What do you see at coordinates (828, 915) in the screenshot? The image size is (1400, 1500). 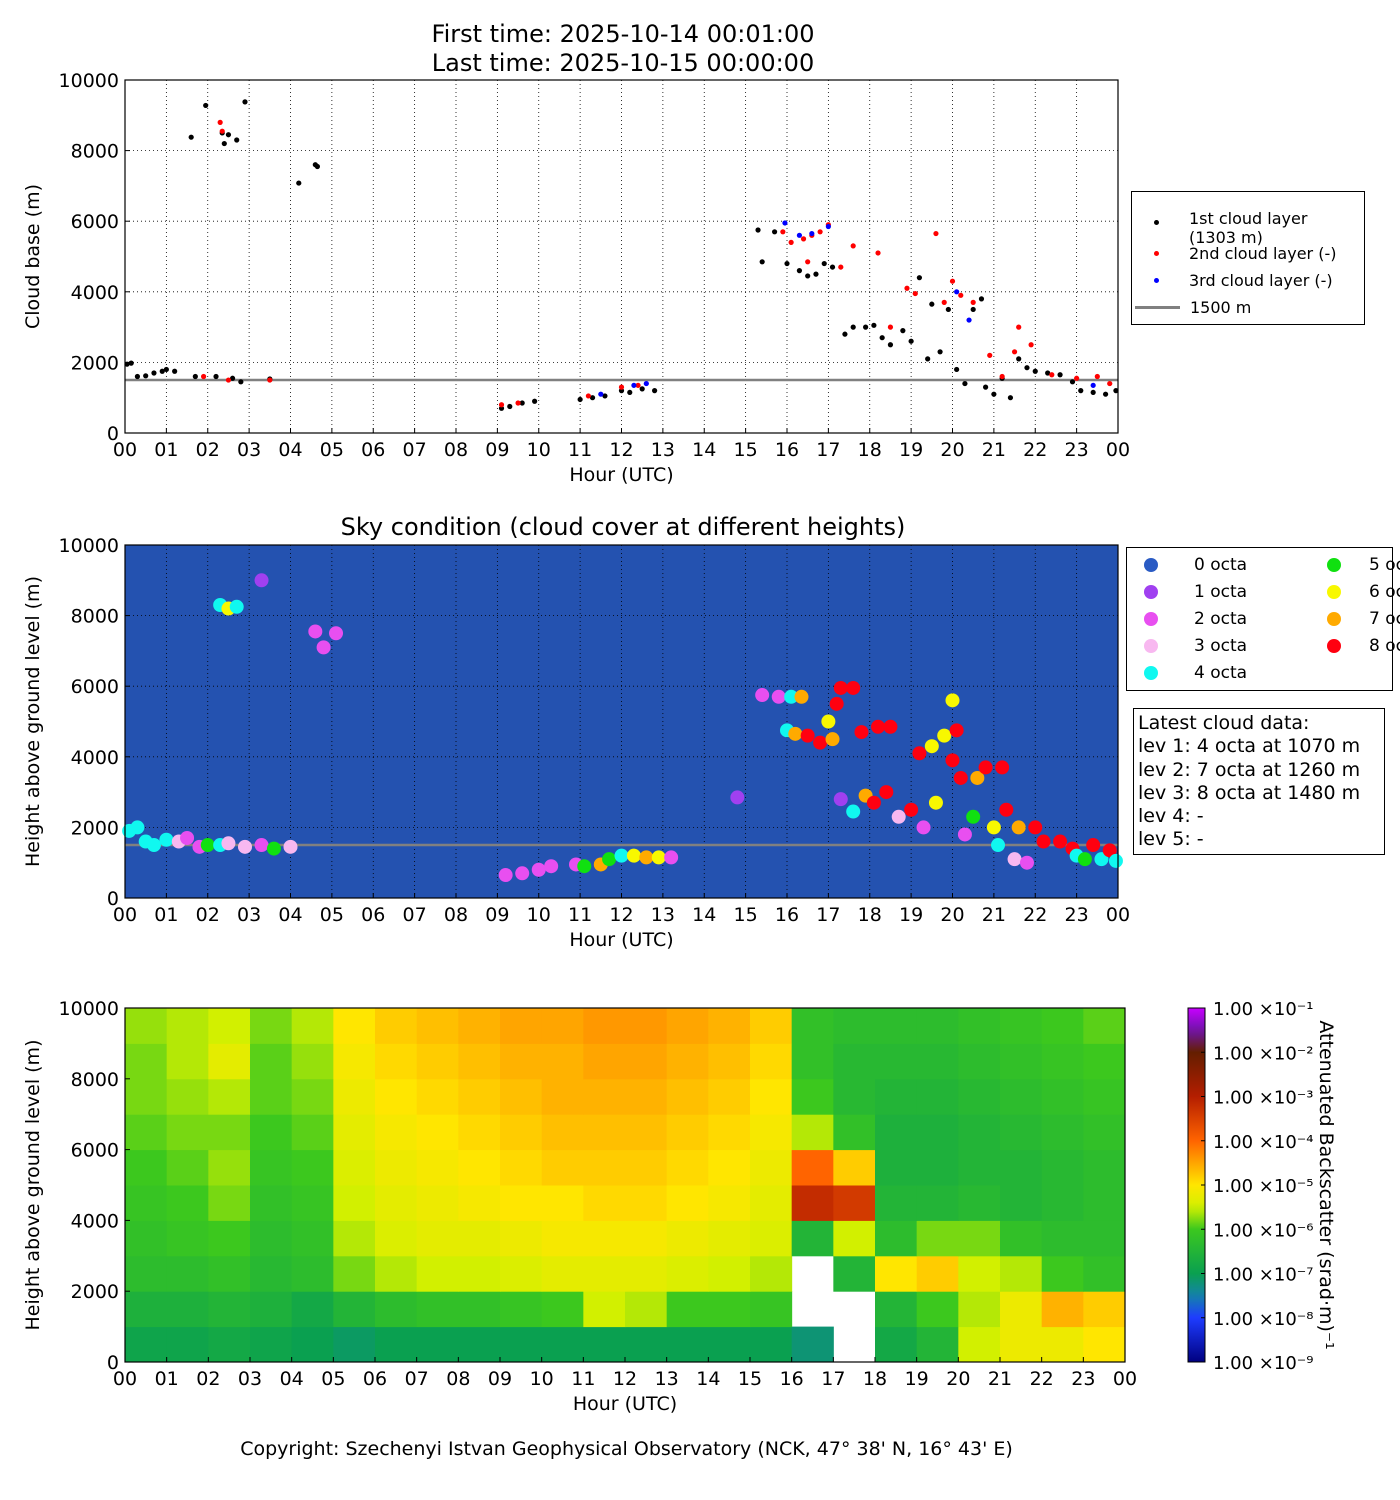 I see `x-tick-label: 17` at bounding box center [828, 915].